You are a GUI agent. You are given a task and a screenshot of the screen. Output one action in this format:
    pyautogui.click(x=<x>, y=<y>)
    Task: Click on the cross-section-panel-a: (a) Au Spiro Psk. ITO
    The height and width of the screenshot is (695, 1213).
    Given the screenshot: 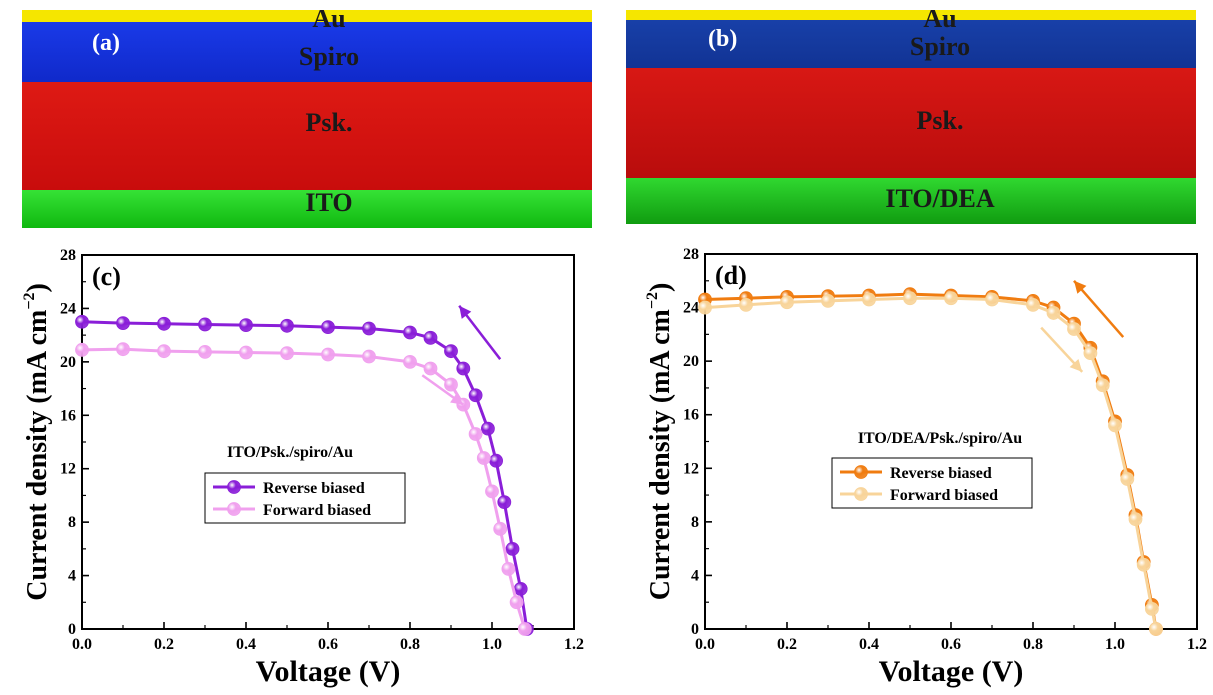 What is the action you would take?
    pyautogui.click(x=307, y=119)
    